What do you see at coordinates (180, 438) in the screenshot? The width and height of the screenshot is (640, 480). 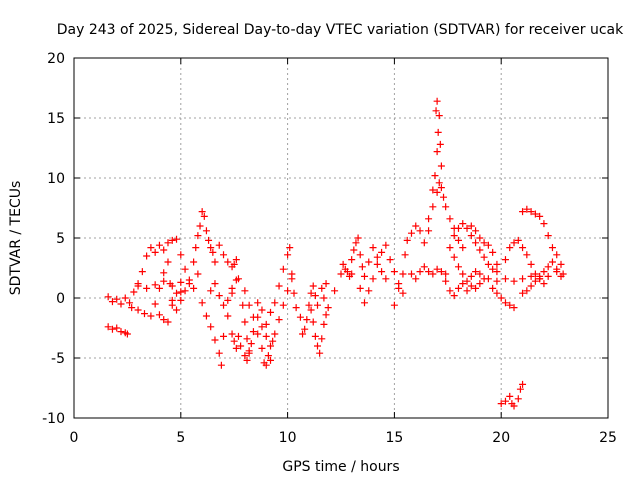 I see `x-tick-label: 5` at bounding box center [180, 438].